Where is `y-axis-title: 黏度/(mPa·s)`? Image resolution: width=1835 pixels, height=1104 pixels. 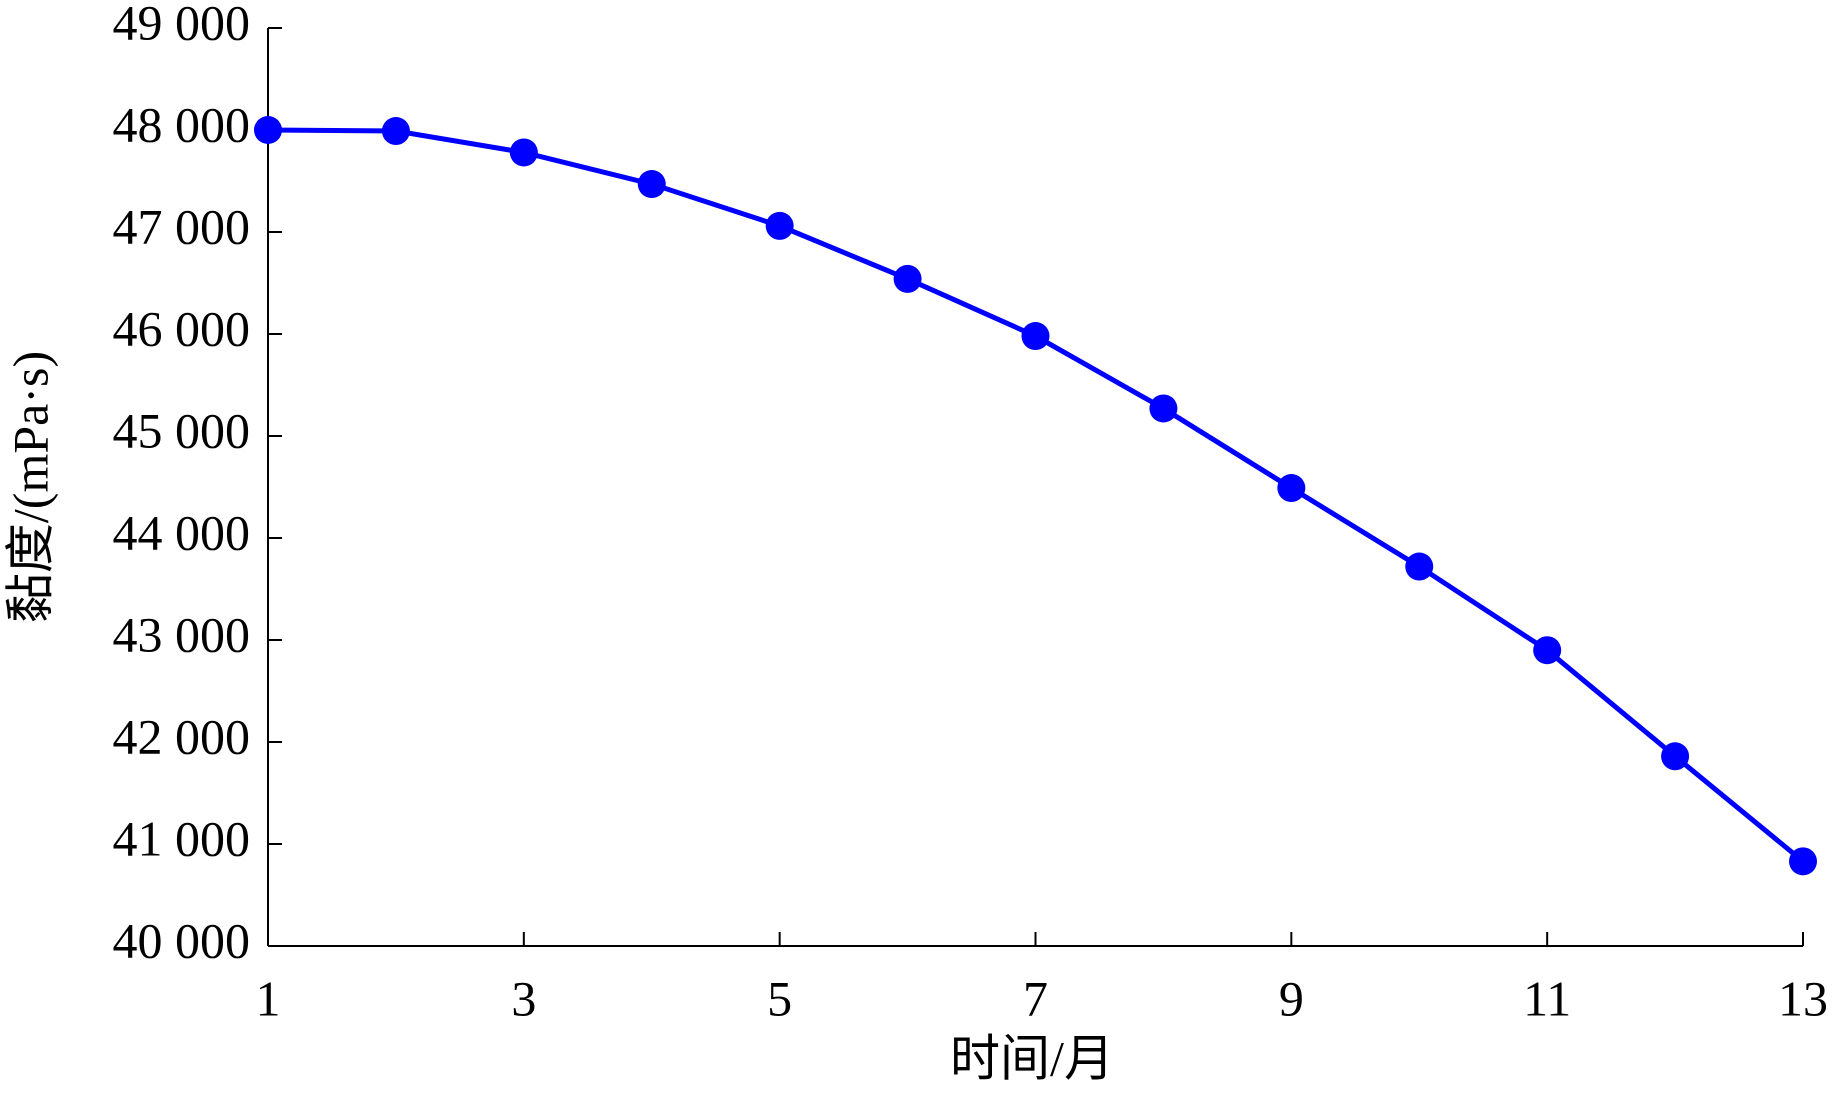 y-axis-title: 黏度/(mPa·s) is located at coordinates (30, 487).